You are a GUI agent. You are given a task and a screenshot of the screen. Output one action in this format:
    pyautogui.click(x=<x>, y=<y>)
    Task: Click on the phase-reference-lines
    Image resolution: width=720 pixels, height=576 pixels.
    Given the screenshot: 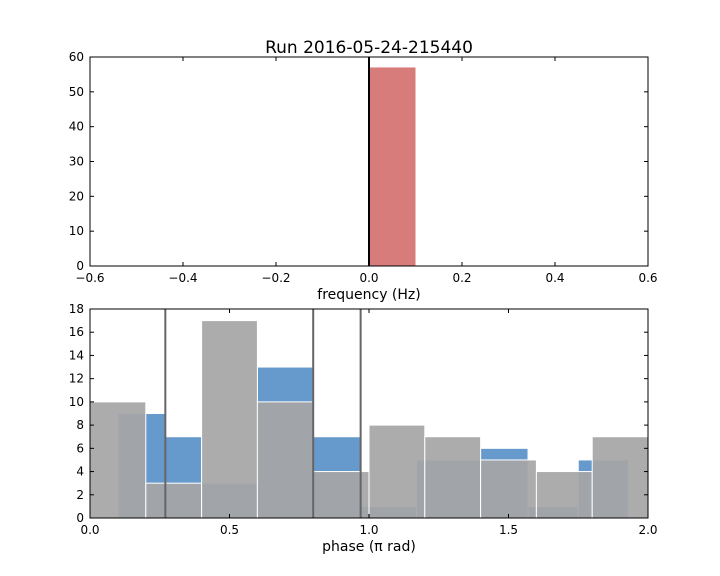 What is the action you would take?
    pyautogui.click(x=263, y=413)
    